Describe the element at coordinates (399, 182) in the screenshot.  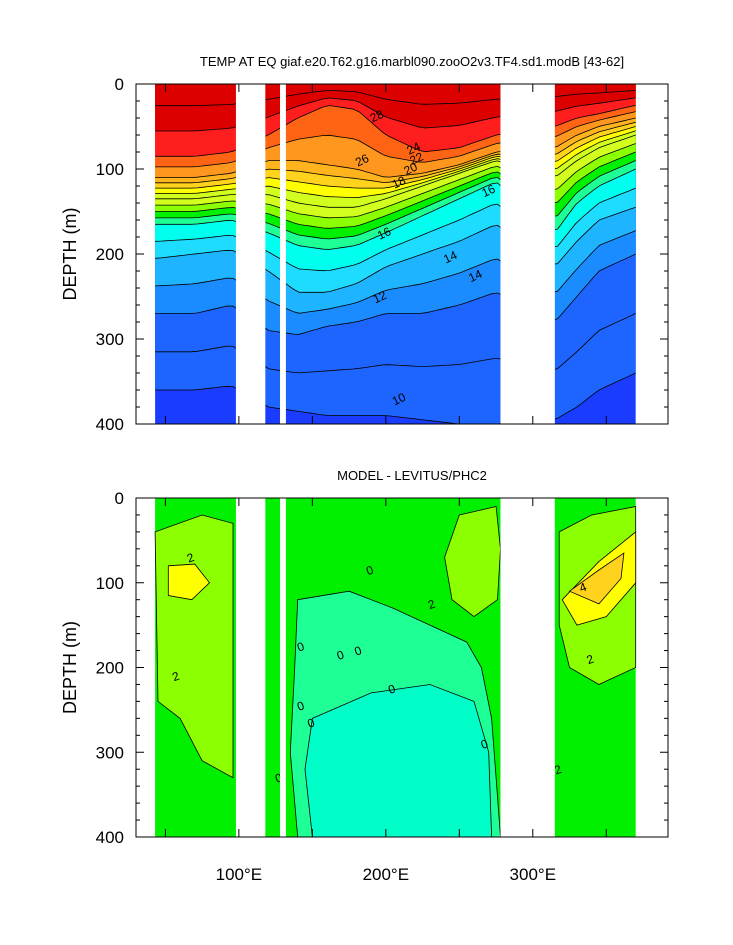
I see `contour-label: 18` at that location.